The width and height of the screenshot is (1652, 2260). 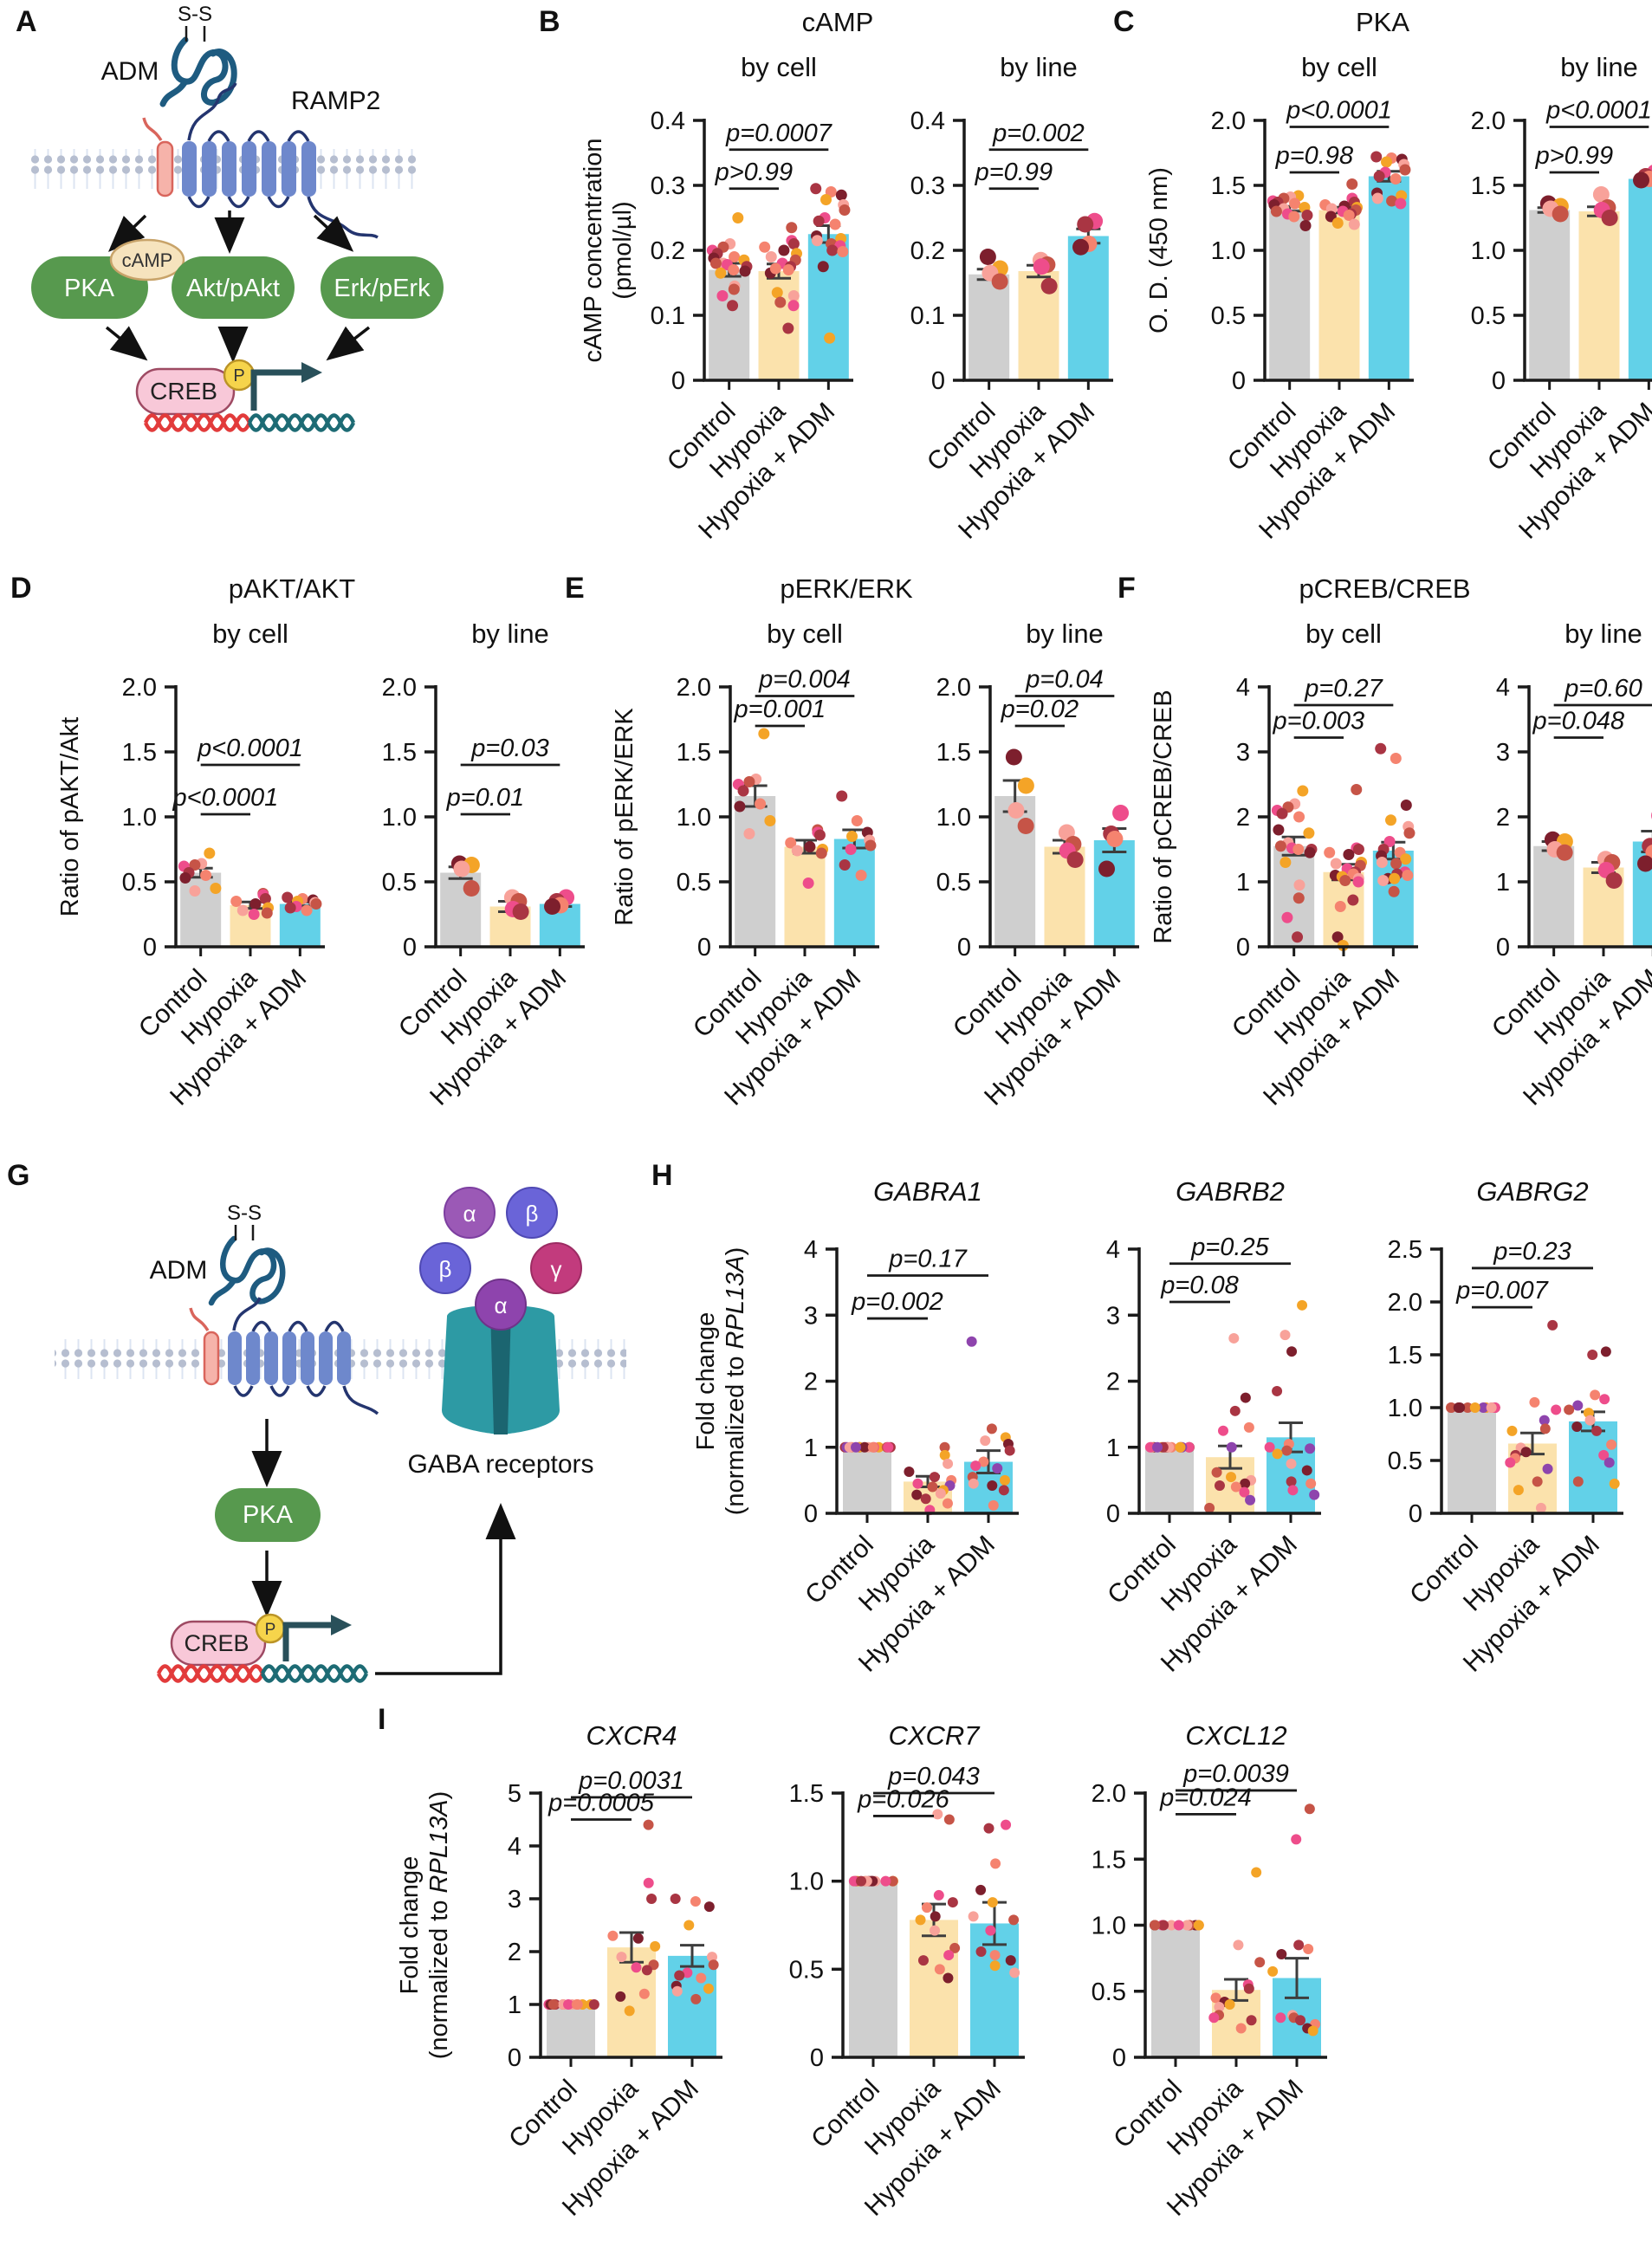 I want to click on svg-text: p=0.0031, so click(x=631, y=1781).